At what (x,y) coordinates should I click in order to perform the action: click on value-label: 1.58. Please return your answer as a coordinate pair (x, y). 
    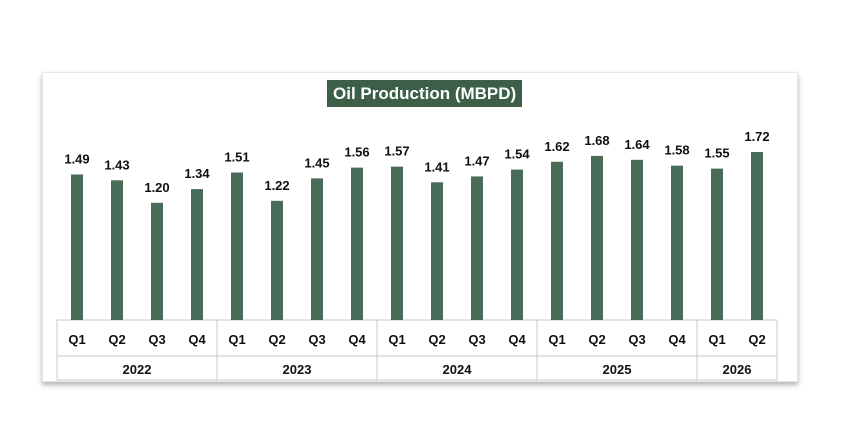
    Looking at the image, I should click on (676, 150).